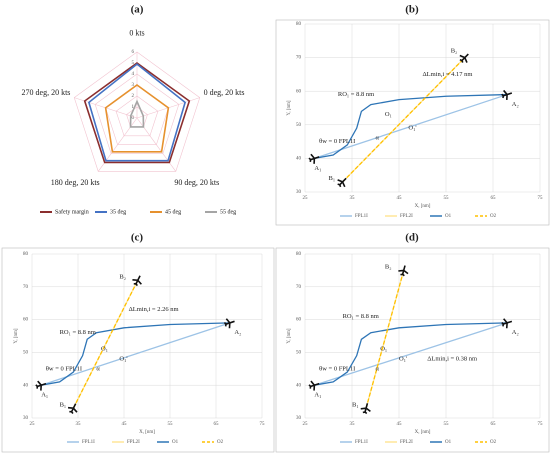 This screenshot has height=454, width=550. I want to click on annotation: ΔLmin,i = 2.26 nm, so click(154, 309).